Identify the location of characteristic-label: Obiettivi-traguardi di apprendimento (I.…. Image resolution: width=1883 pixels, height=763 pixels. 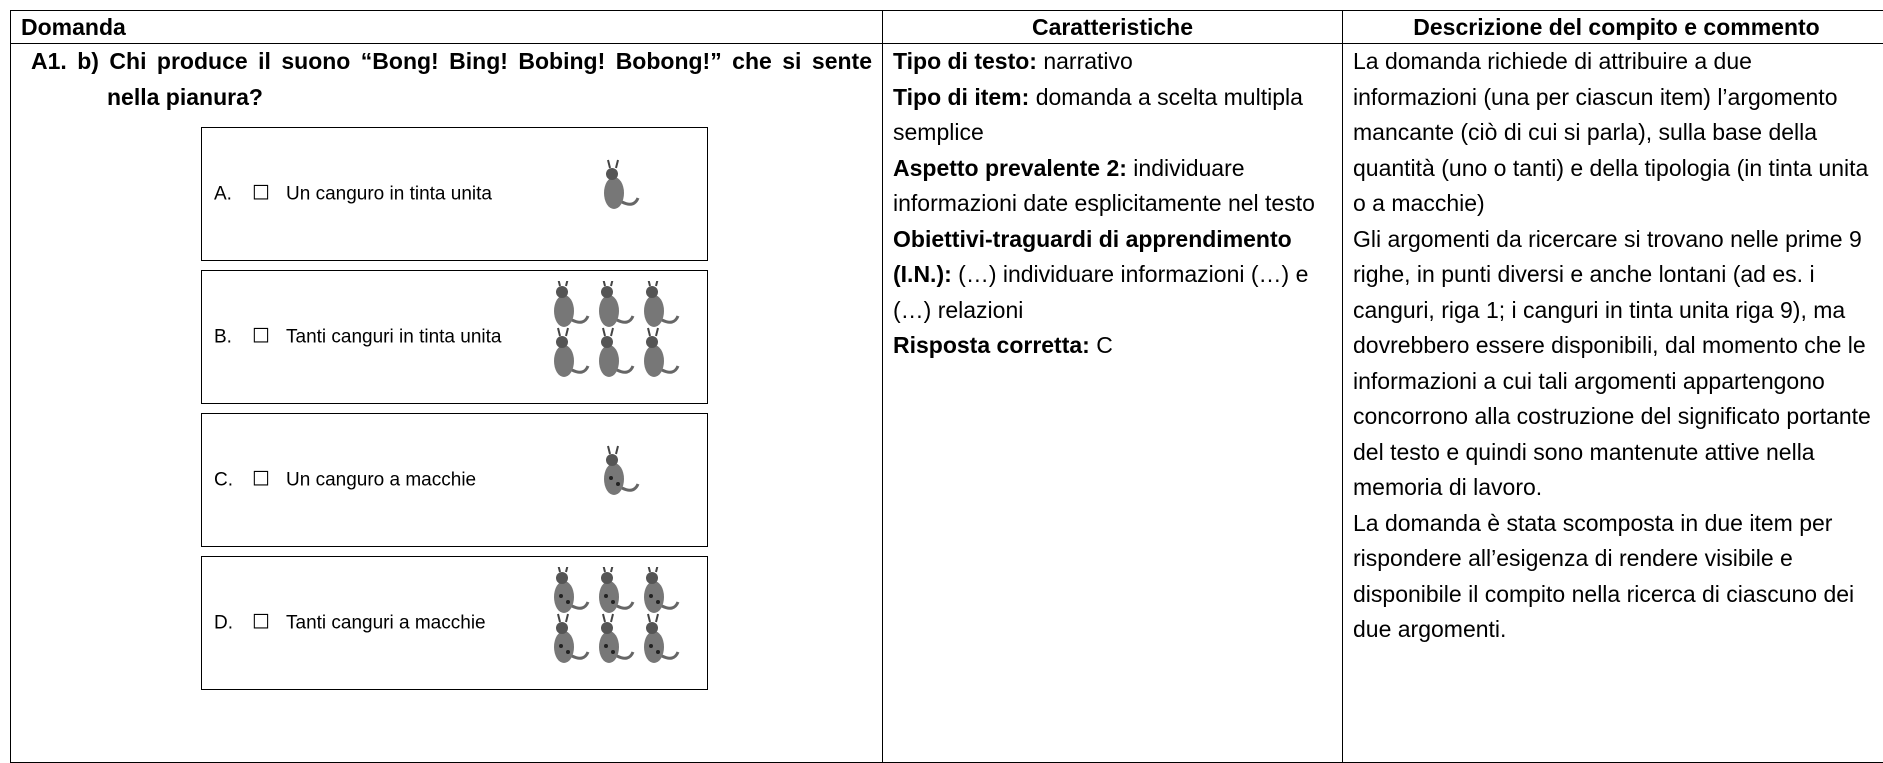
(1092, 256).